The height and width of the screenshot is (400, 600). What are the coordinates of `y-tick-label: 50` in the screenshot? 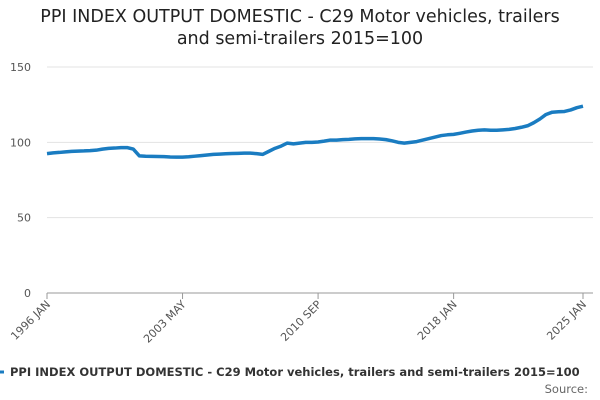 It's located at (24, 218).